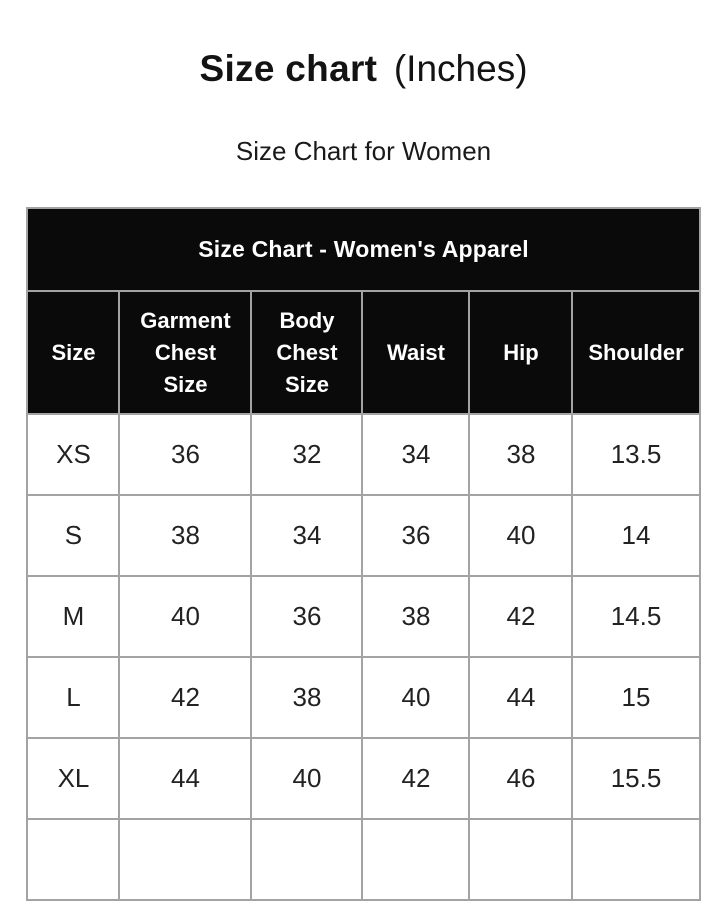 The image size is (727, 908). Describe the element at coordinates (73, 536) in the screenshot. I see `cell-size: S` at that location.